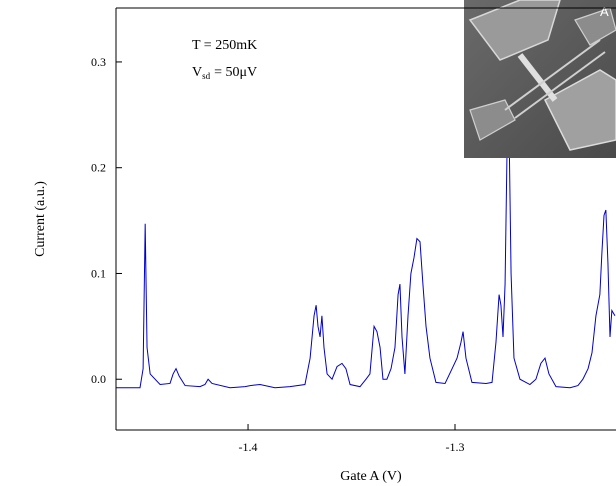 Image resolution: width=616 pixels, height=486 pixels. I want to click on y-tick-label: 0.0, so click(98, 379).